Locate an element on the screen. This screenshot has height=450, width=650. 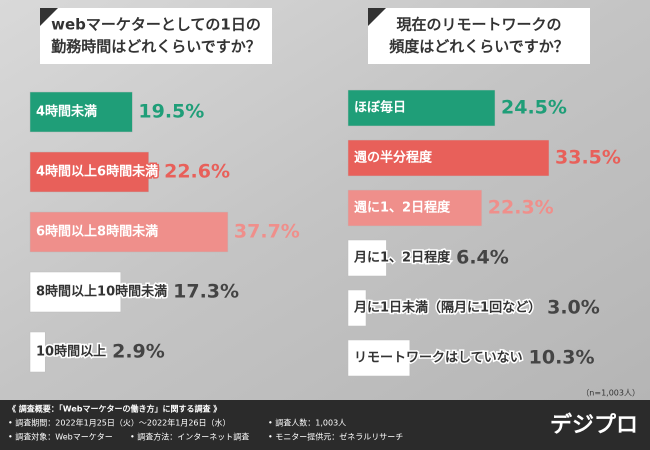
value-label: 37.7% is located at coordinates (267, 232).